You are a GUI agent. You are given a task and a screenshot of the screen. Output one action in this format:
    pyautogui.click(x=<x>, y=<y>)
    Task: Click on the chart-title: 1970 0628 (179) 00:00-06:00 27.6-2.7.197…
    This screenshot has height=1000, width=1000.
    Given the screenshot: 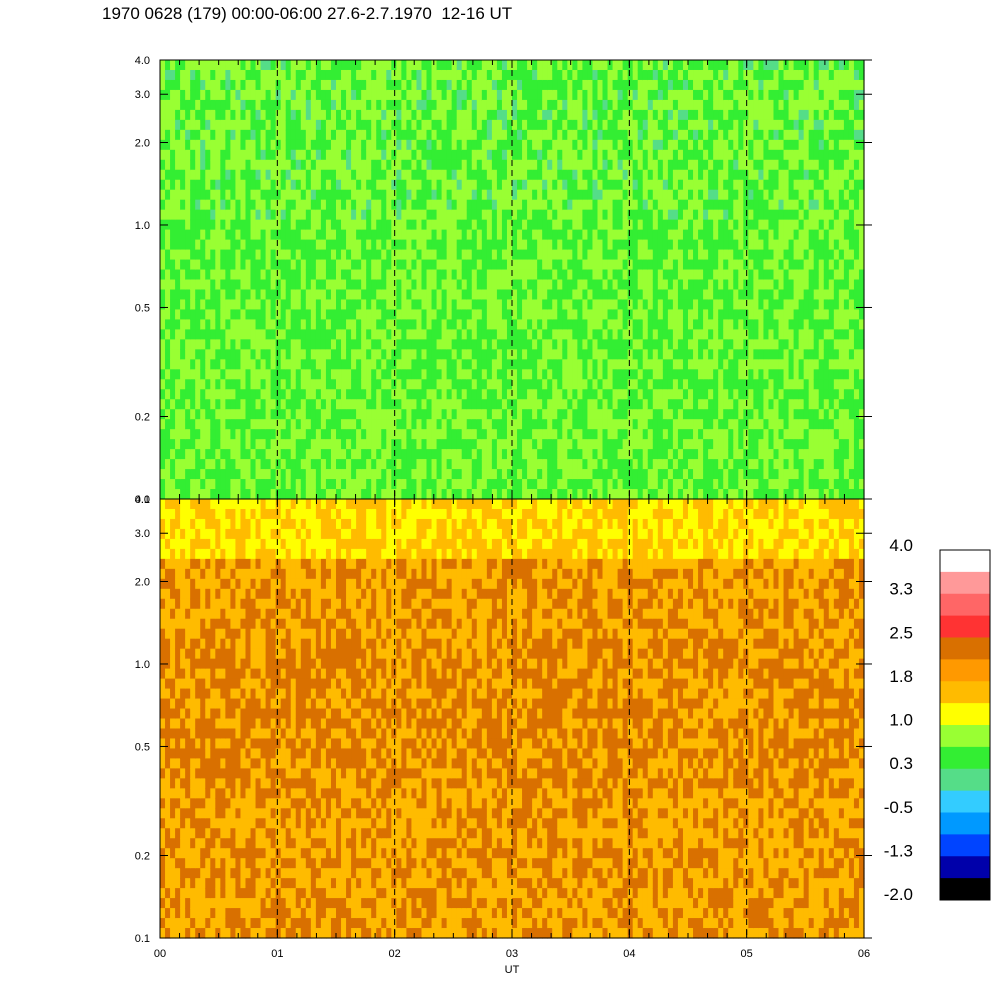 What is the action you would take?
    pyautogui.click(x=307, y=13)
    